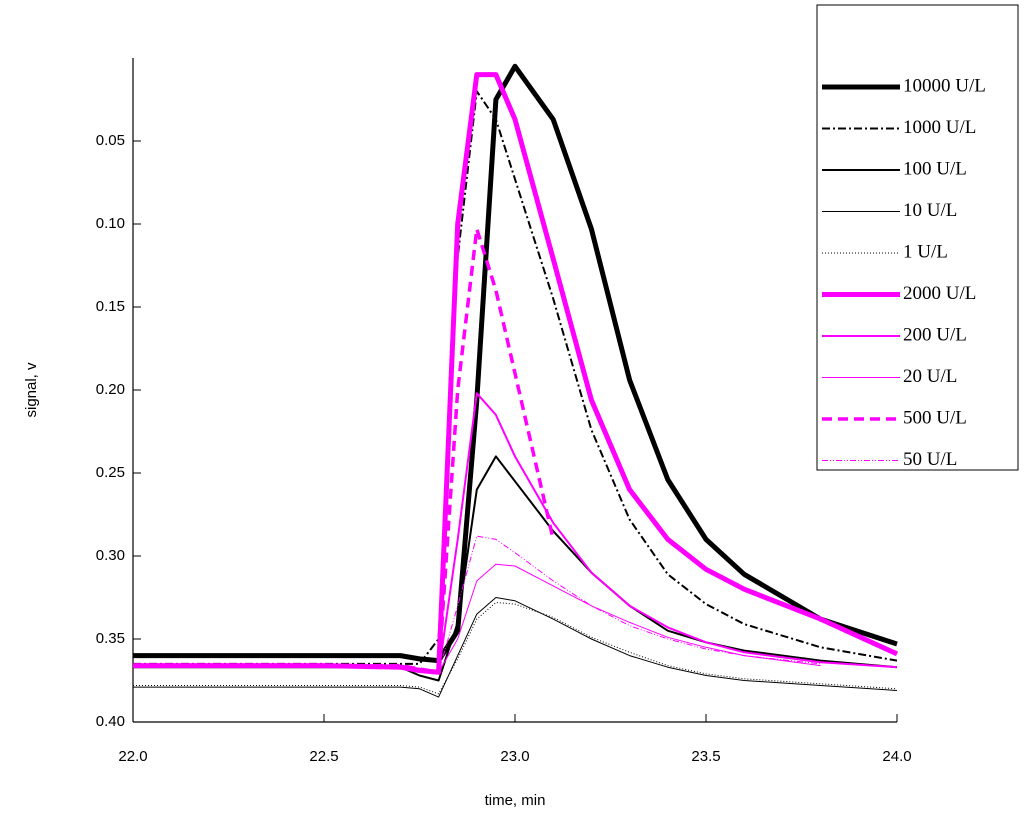 This screenshot has height=815, width=1025. What do you see at coordinates (930, 210) in the screenshot?
I see `legend-label: 10 U/L` at bounding box center [930, 210].